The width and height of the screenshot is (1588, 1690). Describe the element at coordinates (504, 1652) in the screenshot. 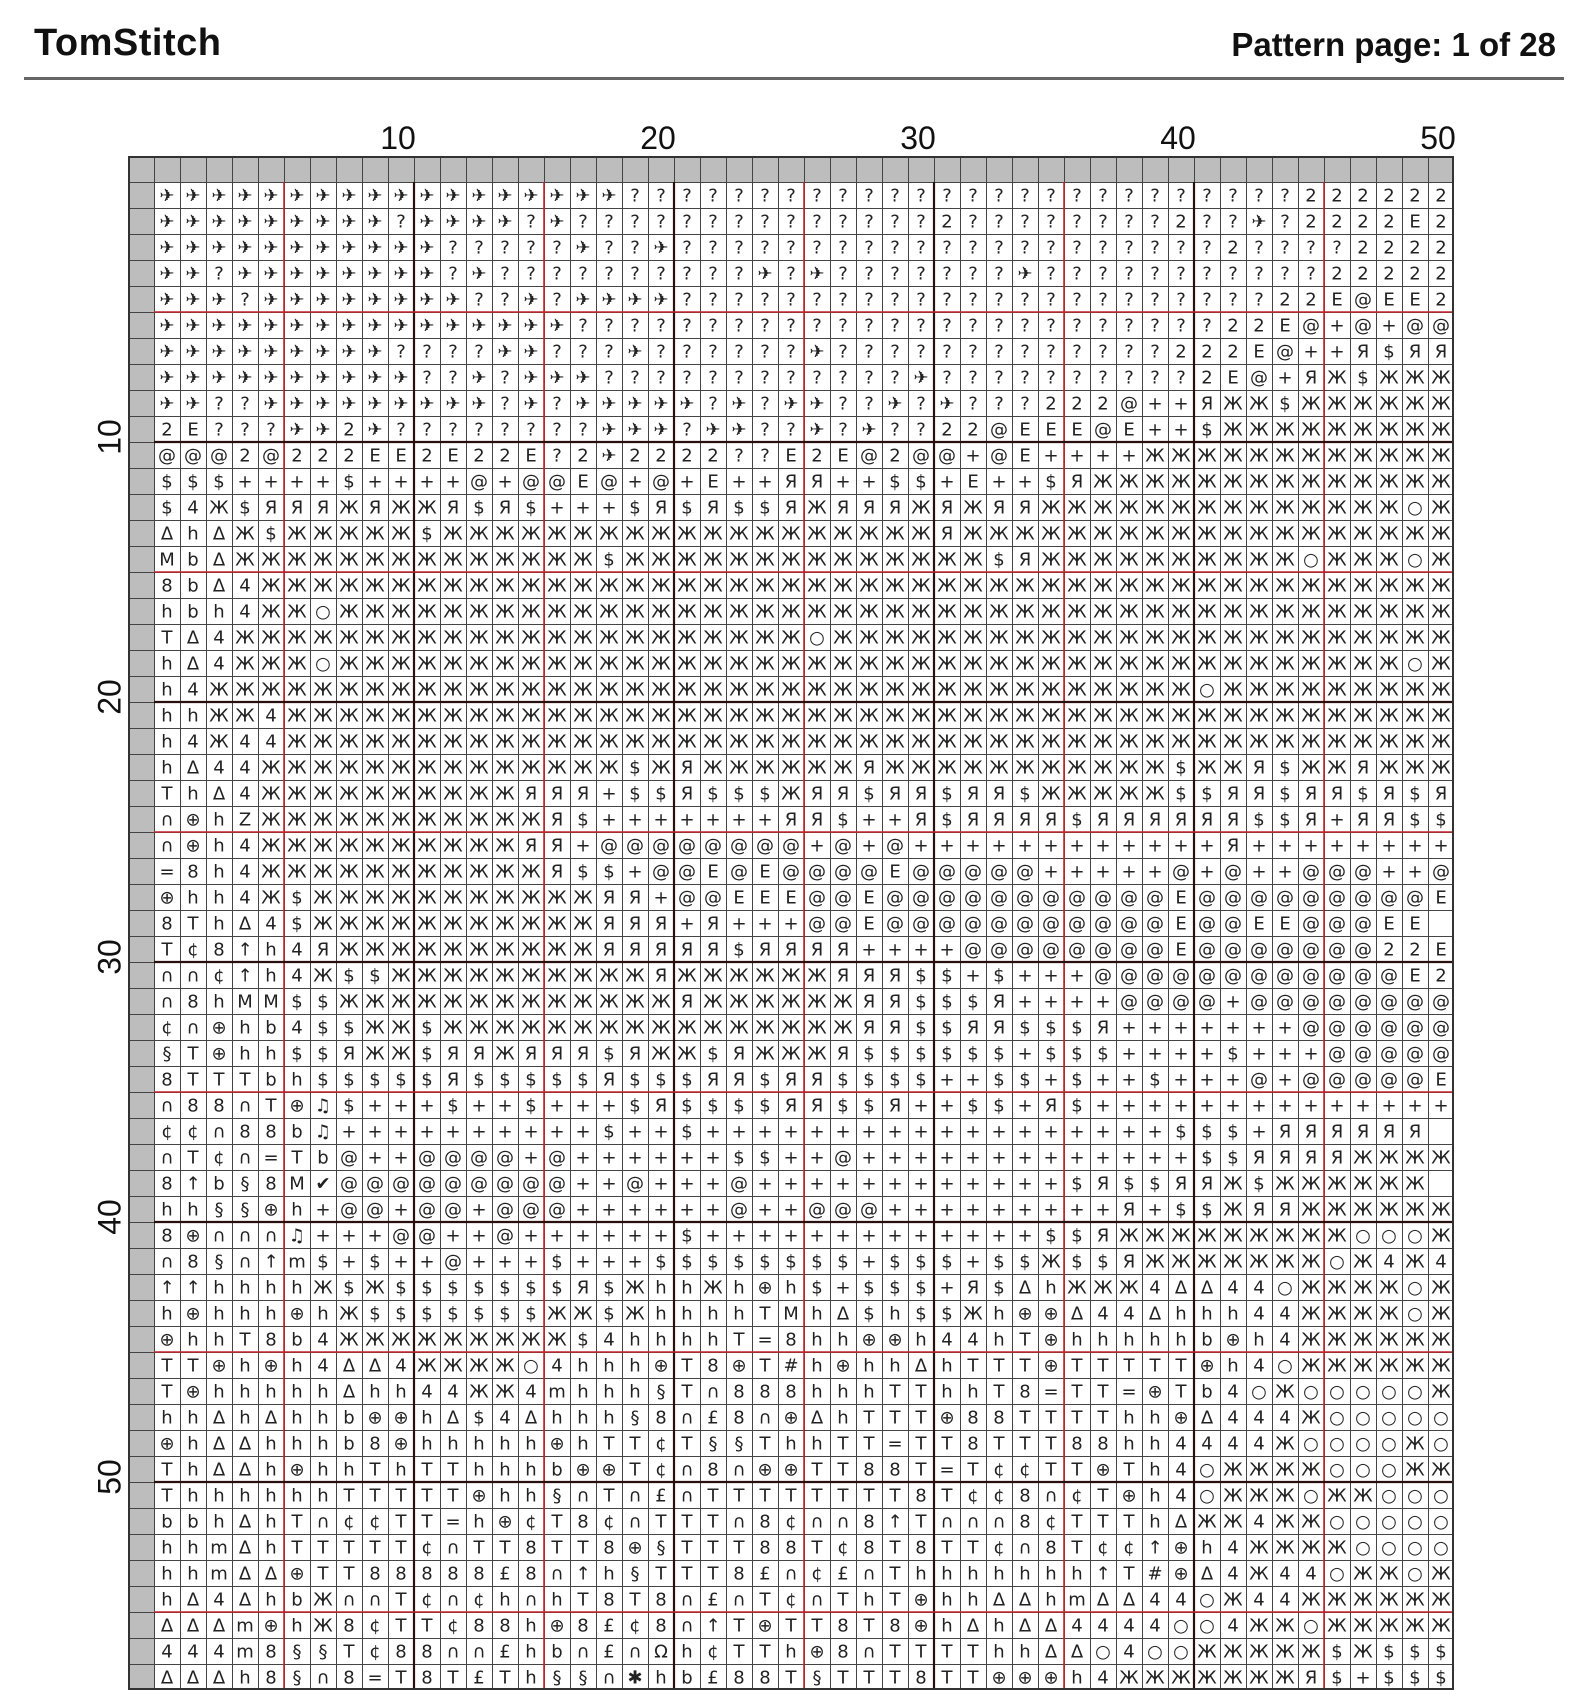

I see `stitch-symbol: £` at that location.